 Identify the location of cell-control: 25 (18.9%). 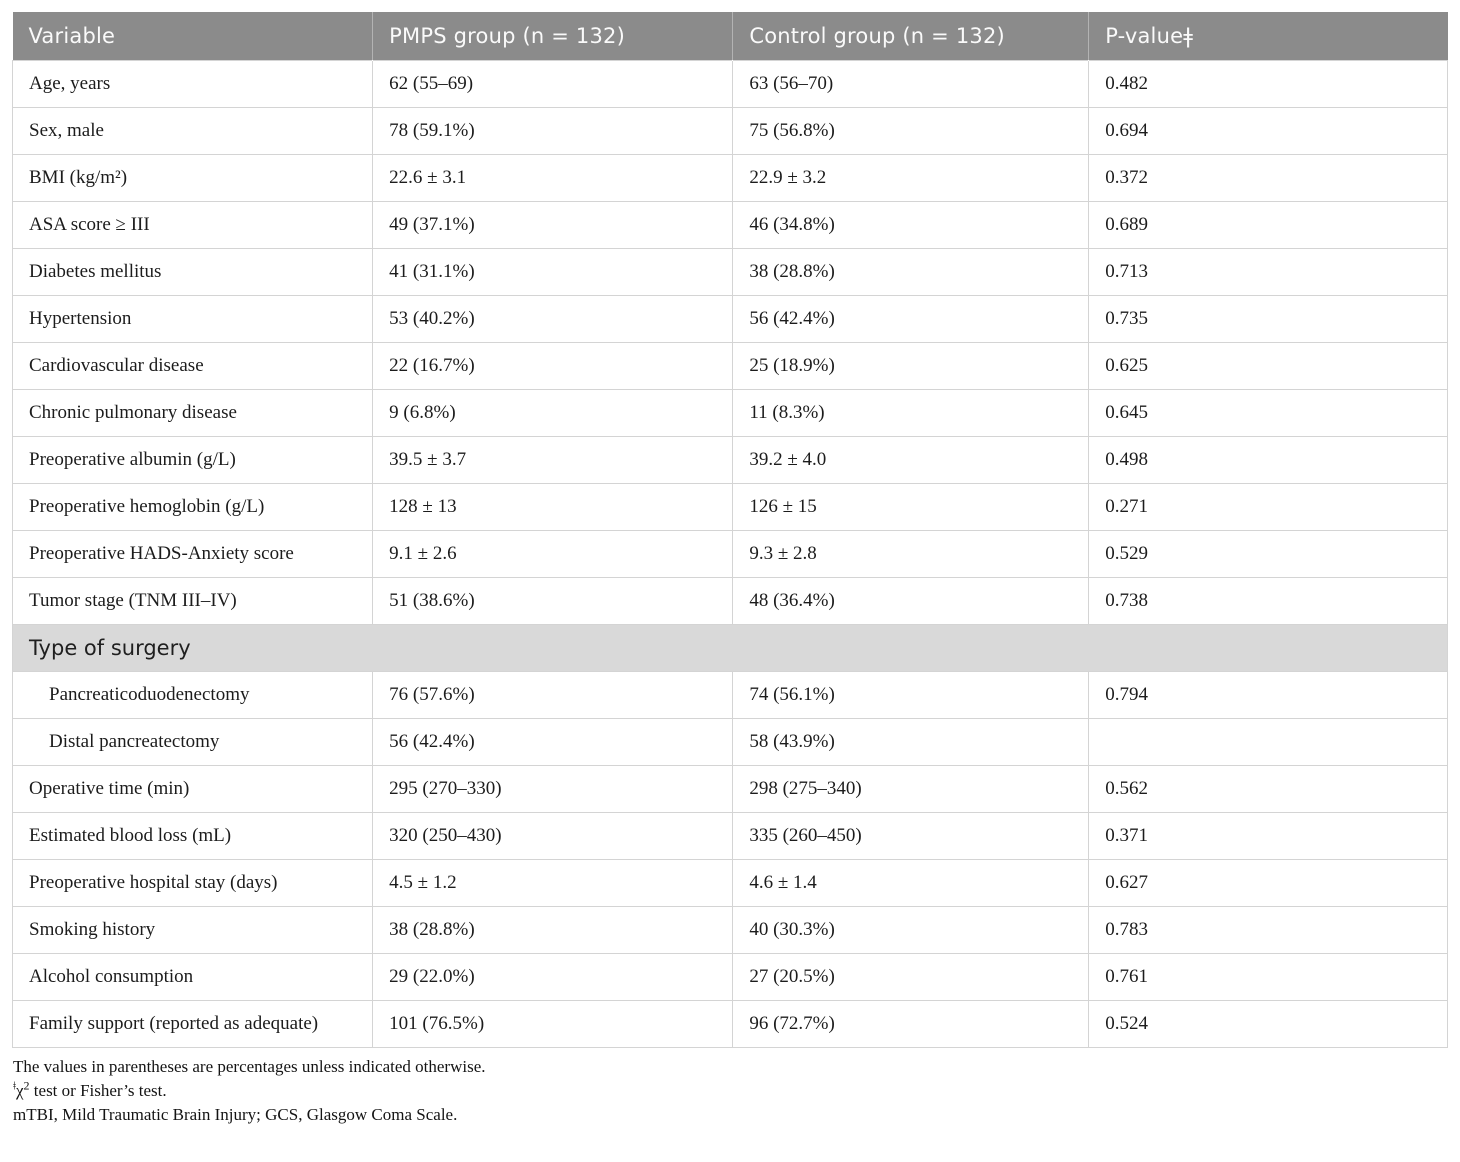
(911, 365).